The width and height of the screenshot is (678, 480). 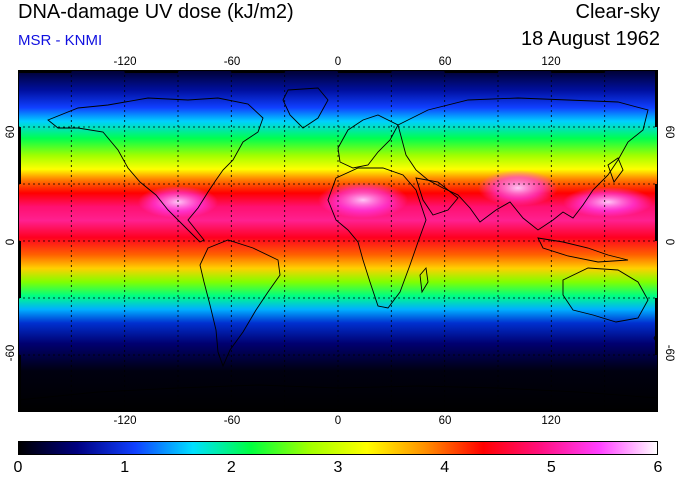 I want to click on lon-tick-bottom: 60, so click(x=445, y=421).